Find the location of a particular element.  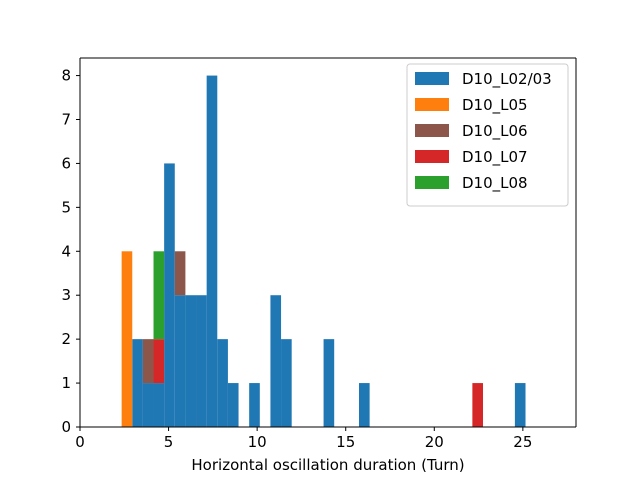

y-tick-label-0: 0 is located at coordinates (66, 427).